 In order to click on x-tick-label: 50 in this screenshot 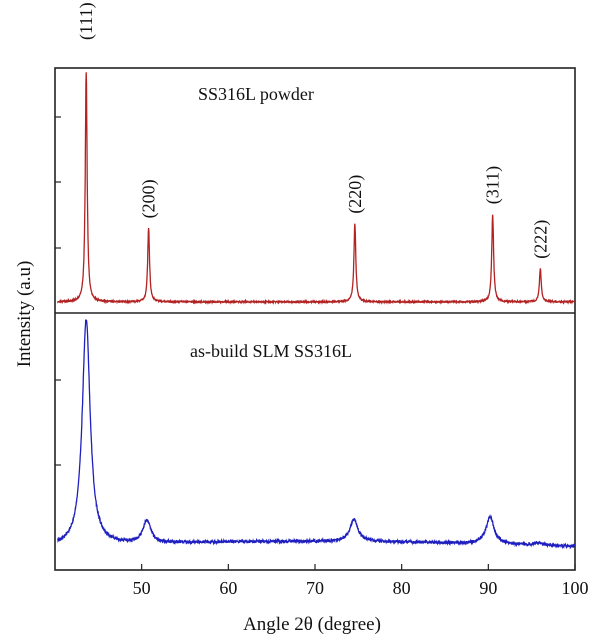, I will do `click(142, 588)`.